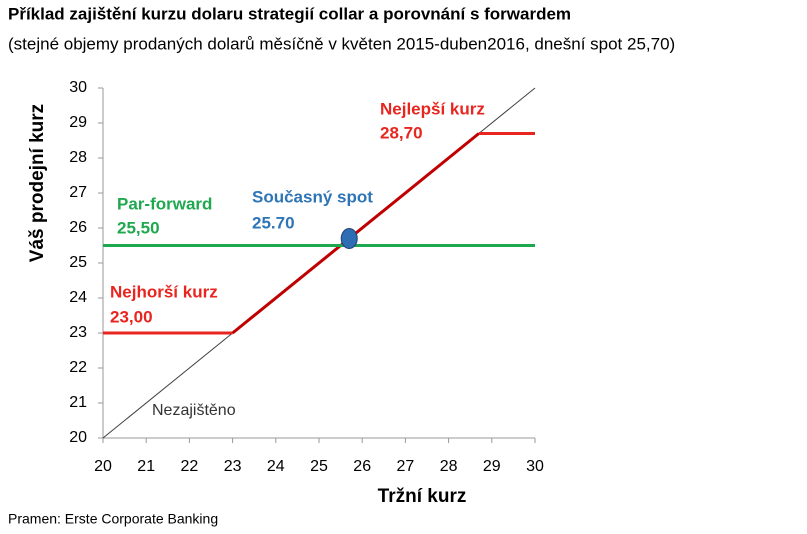 This screenshot has width=807, height=534. What do you see at coordinates (78, 157) in the screenshot?
I see `y-tick-label: 28` at bounding box center [78, 157].